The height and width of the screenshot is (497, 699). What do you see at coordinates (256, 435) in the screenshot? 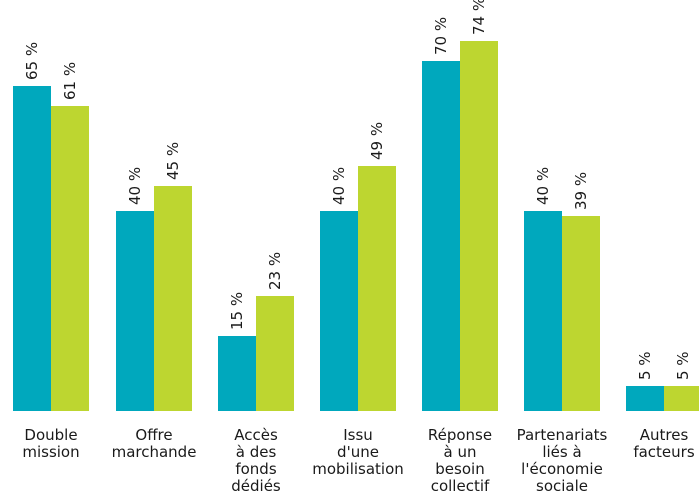
I see `category-label-line: Accès` at bounding box center [256, 435].